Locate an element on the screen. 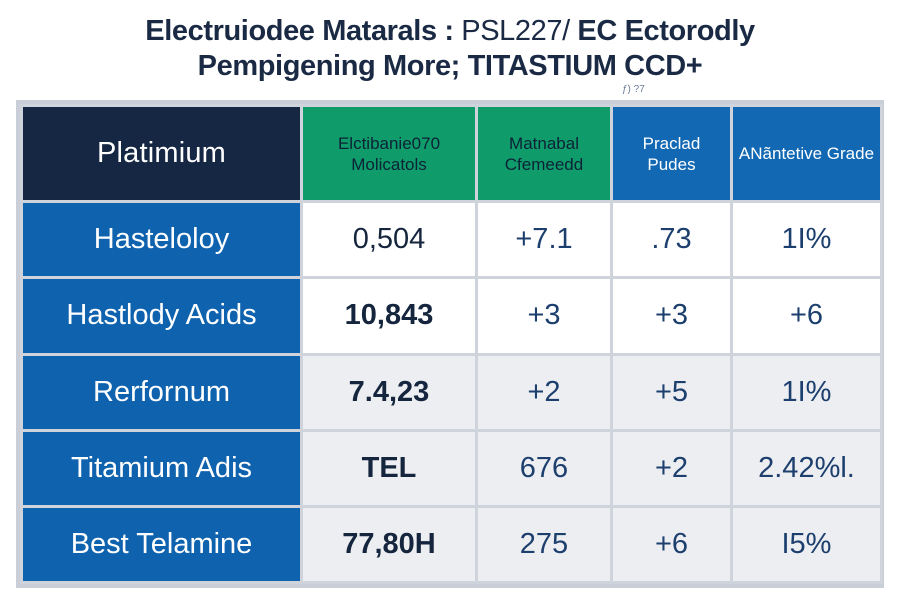  title-part-d: EC Ectorodly is located at coordinates (666, 31).